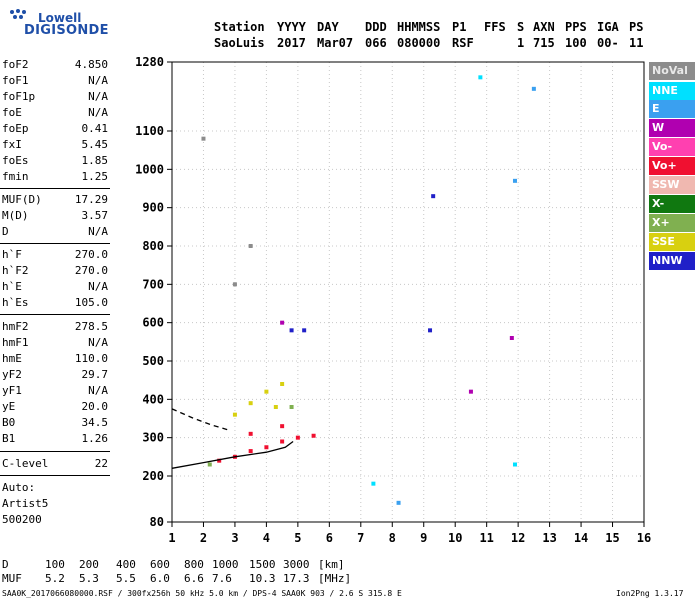  Describe the element at coordinates (672, 223) in the screenshot. I see `legend-item: X+` at that location.